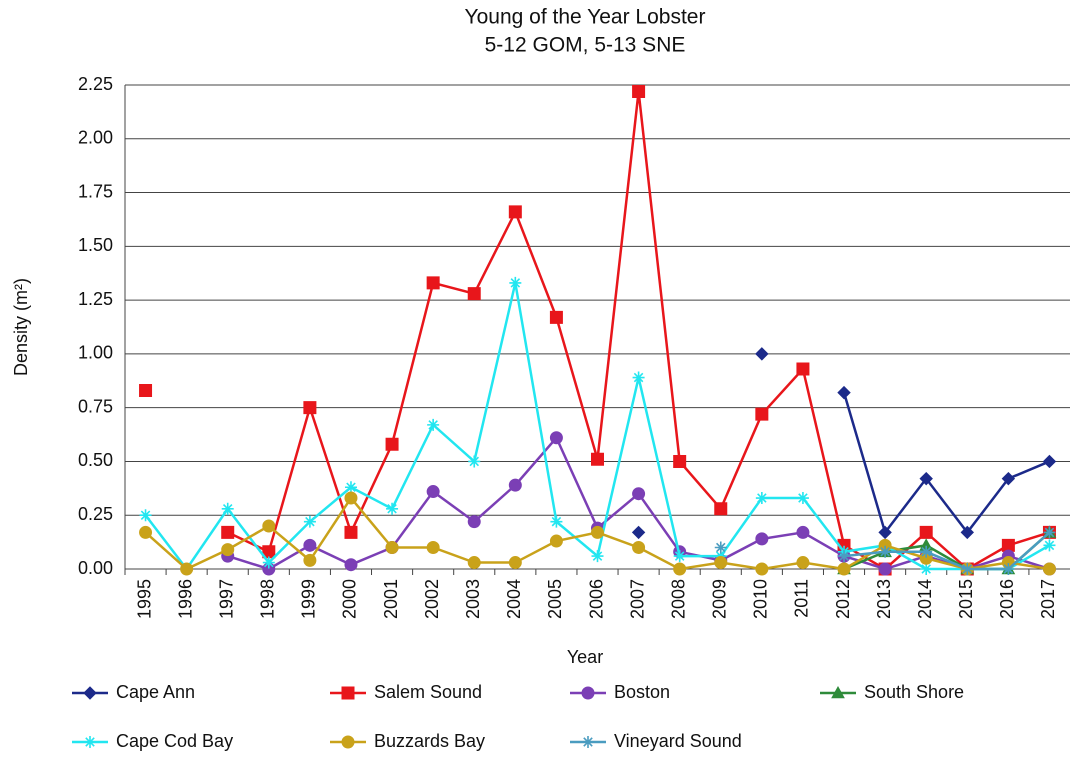 This screenshot has width=1077, height=757. What do you see at coordinates (946, 464) in the screenshot?
I see `series-line` at bounding box center [946, 464].